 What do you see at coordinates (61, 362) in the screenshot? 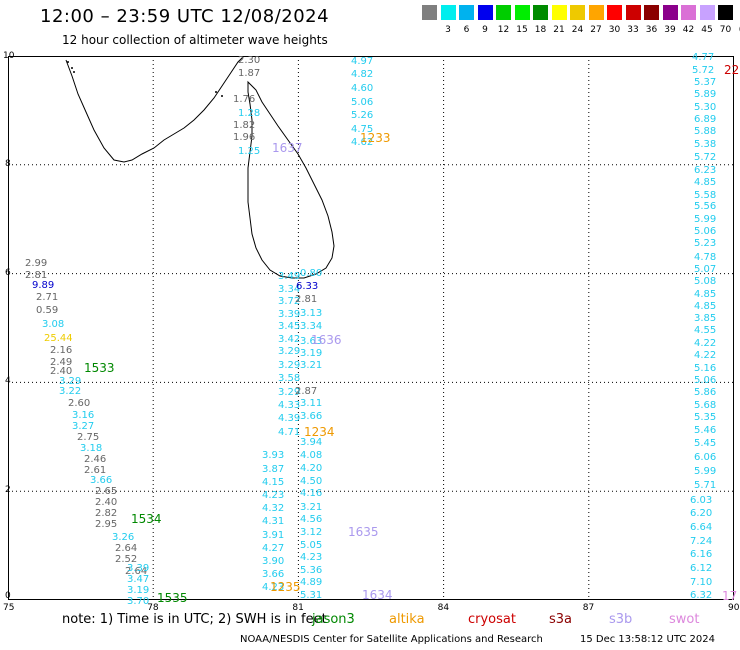
I see `wave-height-value: 2.49` at bounding box center [61, 362].